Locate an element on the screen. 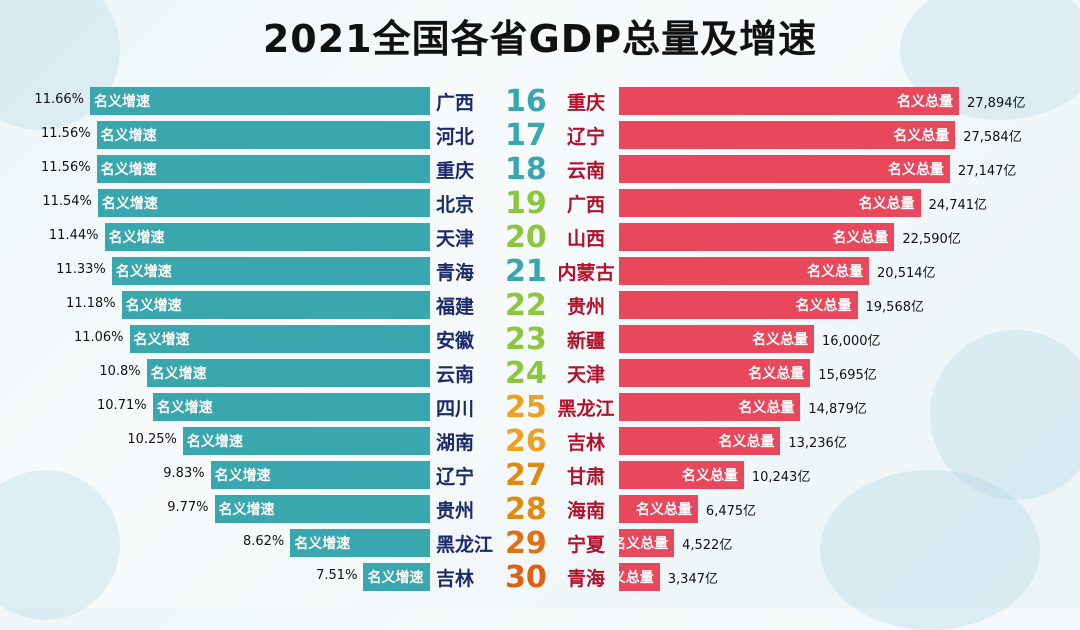 This screenshot has width=1080, height=630. table-row: 名义增速 11.56% 河北 17 辽宁 名义总量 27,584亿 is located at coordinates (540, 135).